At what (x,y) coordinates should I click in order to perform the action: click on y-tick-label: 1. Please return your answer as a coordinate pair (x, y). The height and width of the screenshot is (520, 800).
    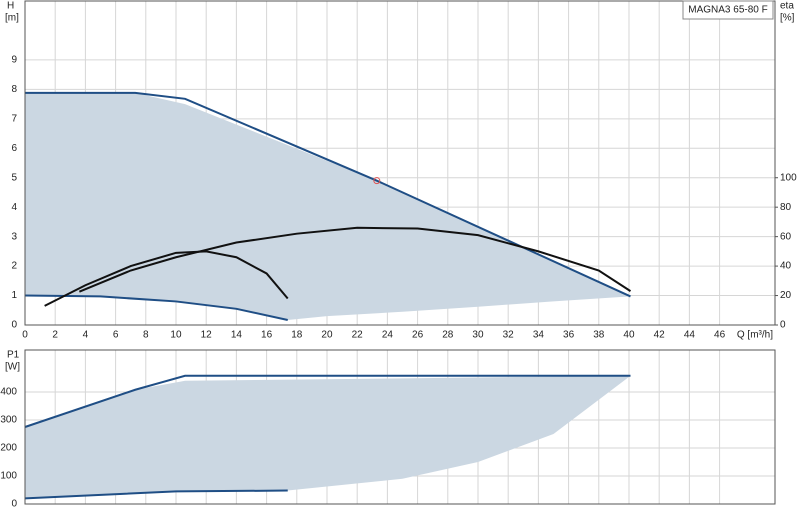
    Looking at the image, I should click on (14, 295).